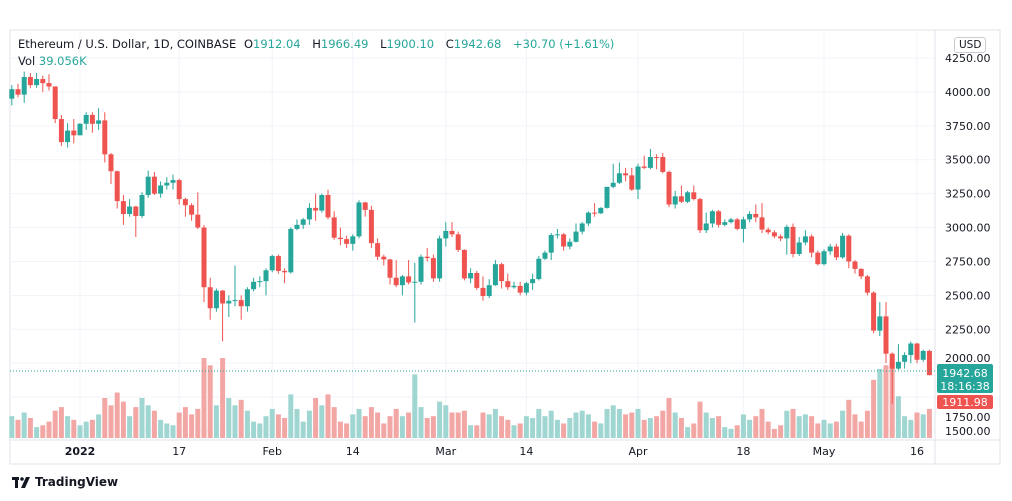 The height and width of the screenshot is (501, 1012). I want to click on x-tick-label: Feb, so click(271, 451).